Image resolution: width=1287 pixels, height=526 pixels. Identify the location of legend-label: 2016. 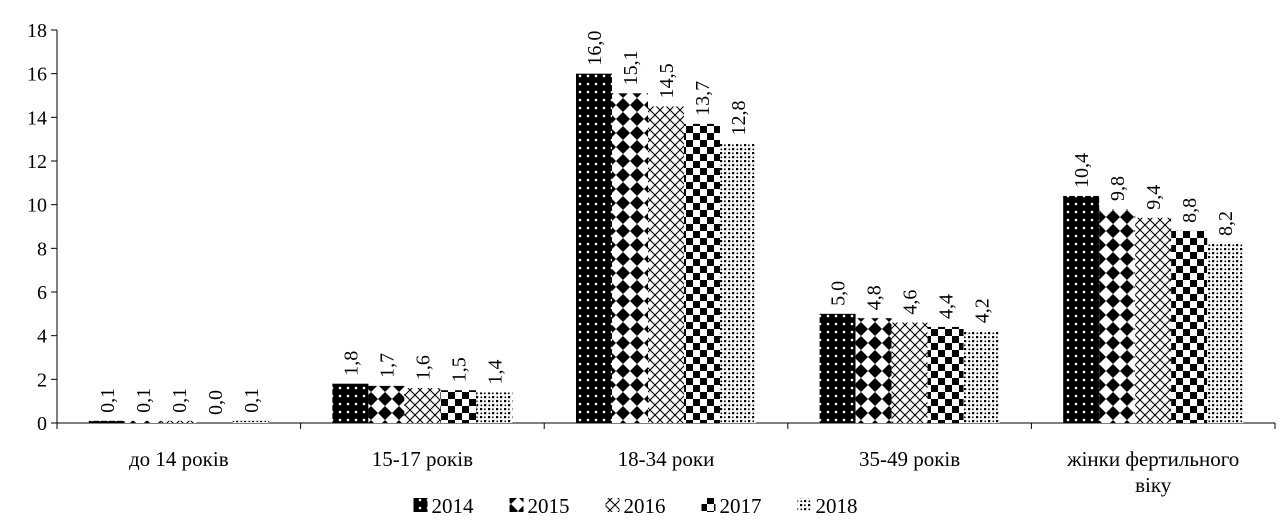
(645, 506).